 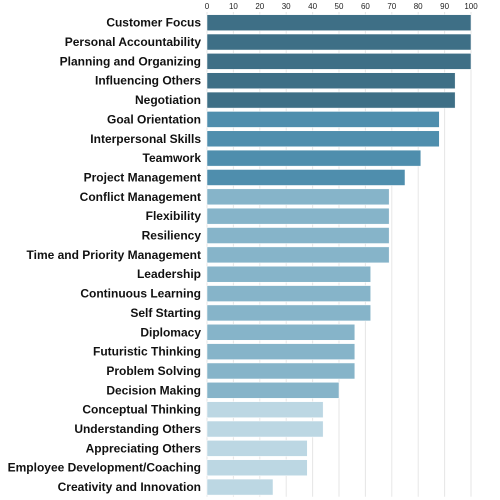 I want to click on category-label: Problem Solving, so click(x=153, y=371).